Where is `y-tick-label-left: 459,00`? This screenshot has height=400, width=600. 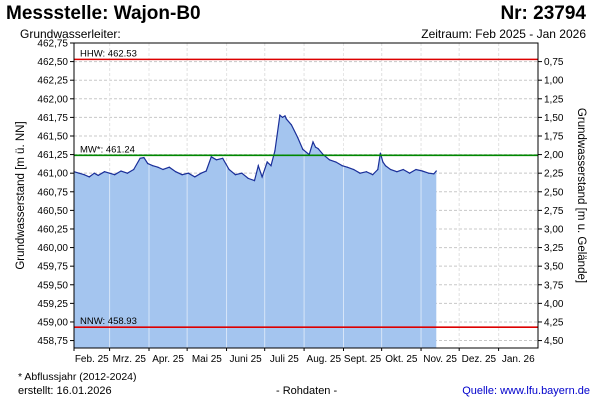 y-tick-label-left: 459,00 is located at coordinates (52, 322).